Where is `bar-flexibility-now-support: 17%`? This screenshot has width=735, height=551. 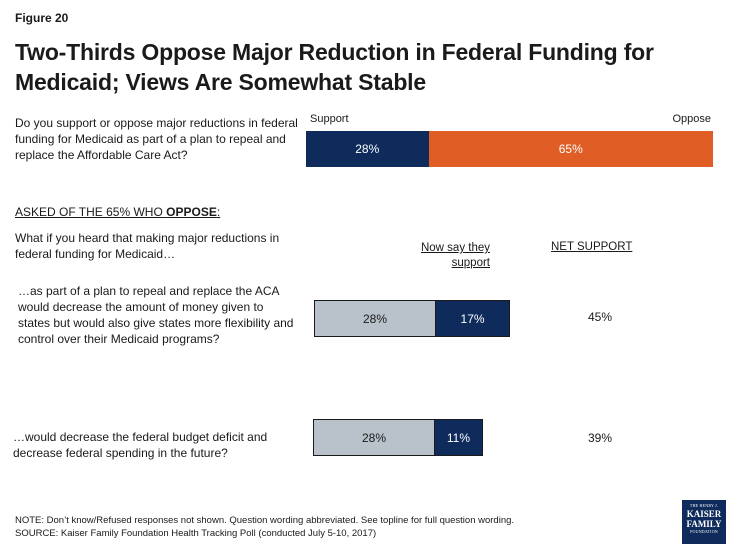
bar-flexibility-now-support: 17% is located at coordinates (473, 318).